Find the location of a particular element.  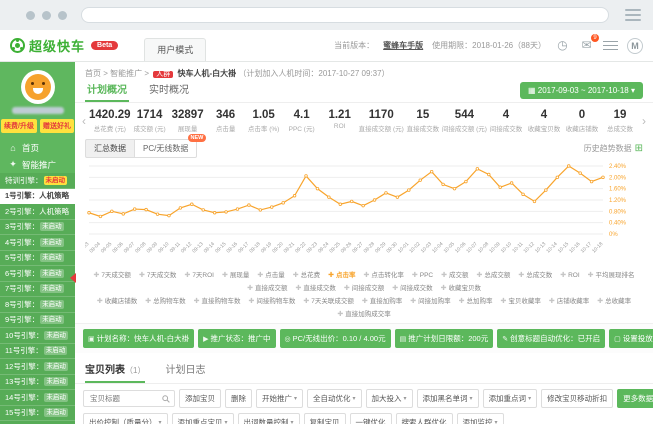

legend-item: ✚ 7天关联成交额 is located at coordinates (328, 302).